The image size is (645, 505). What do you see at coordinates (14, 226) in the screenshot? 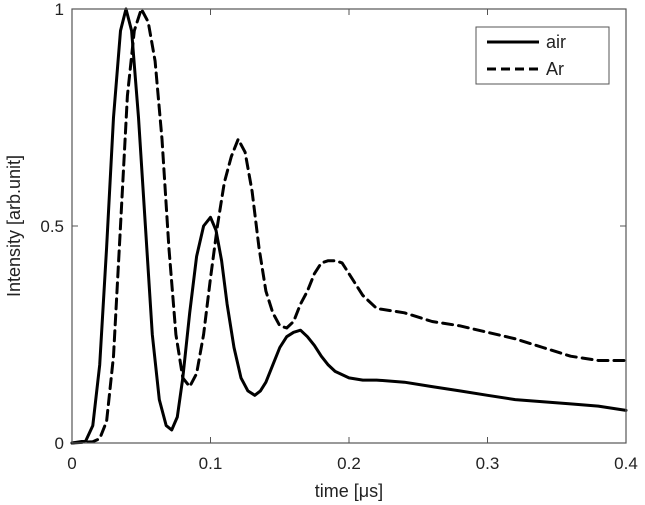
I see `y-axis-label: Intensity [arb.unit]` at bounding box center [14, 226].